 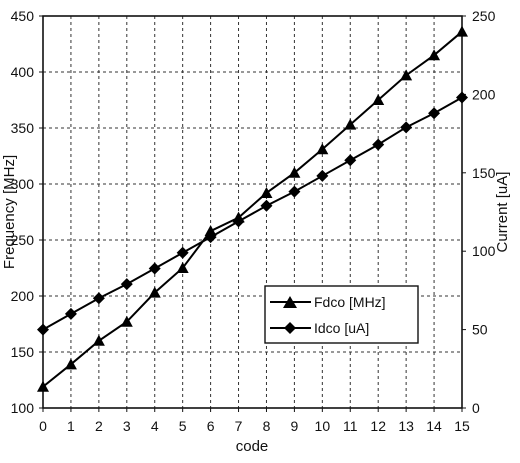 What do you see at coordinates (350, 302) in the screenshot?
I see `legend-fdco-label: Fdco [MHz]` at bounding box center [350, 302].